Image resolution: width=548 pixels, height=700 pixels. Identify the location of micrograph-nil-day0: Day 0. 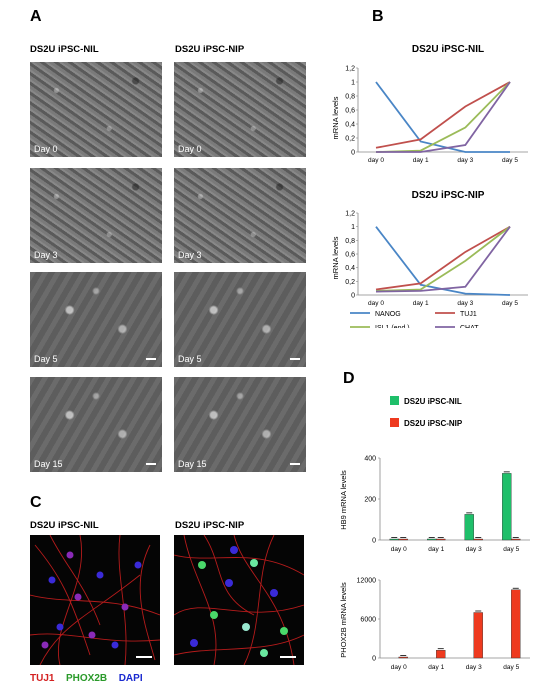
(96, 109).